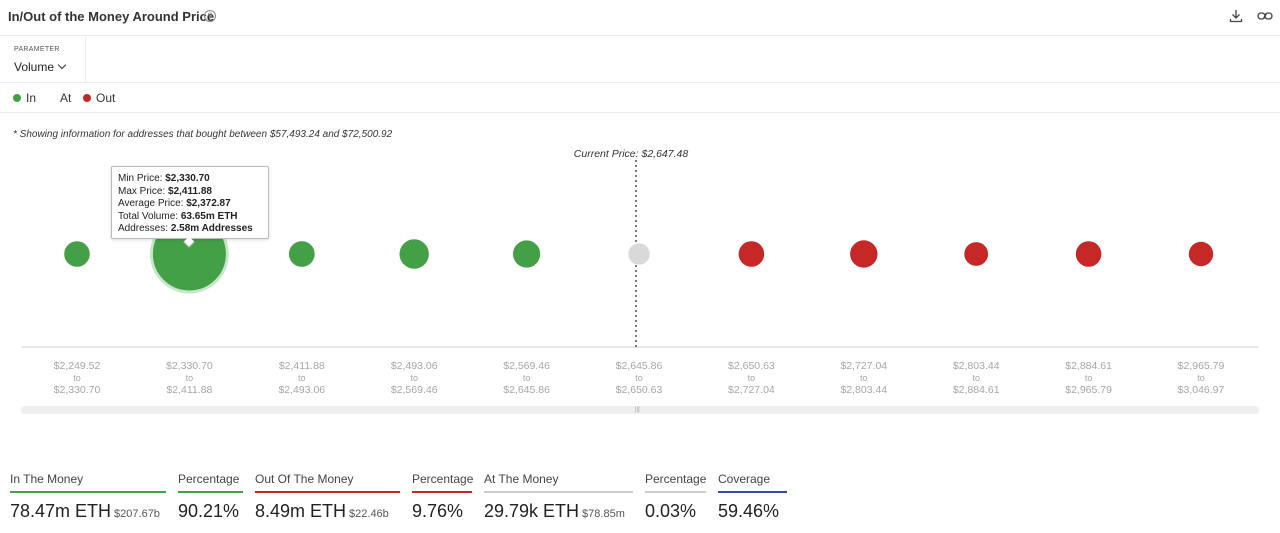 The image size is (1280, 533). I want to click on link-icon, so click(1265, 16).